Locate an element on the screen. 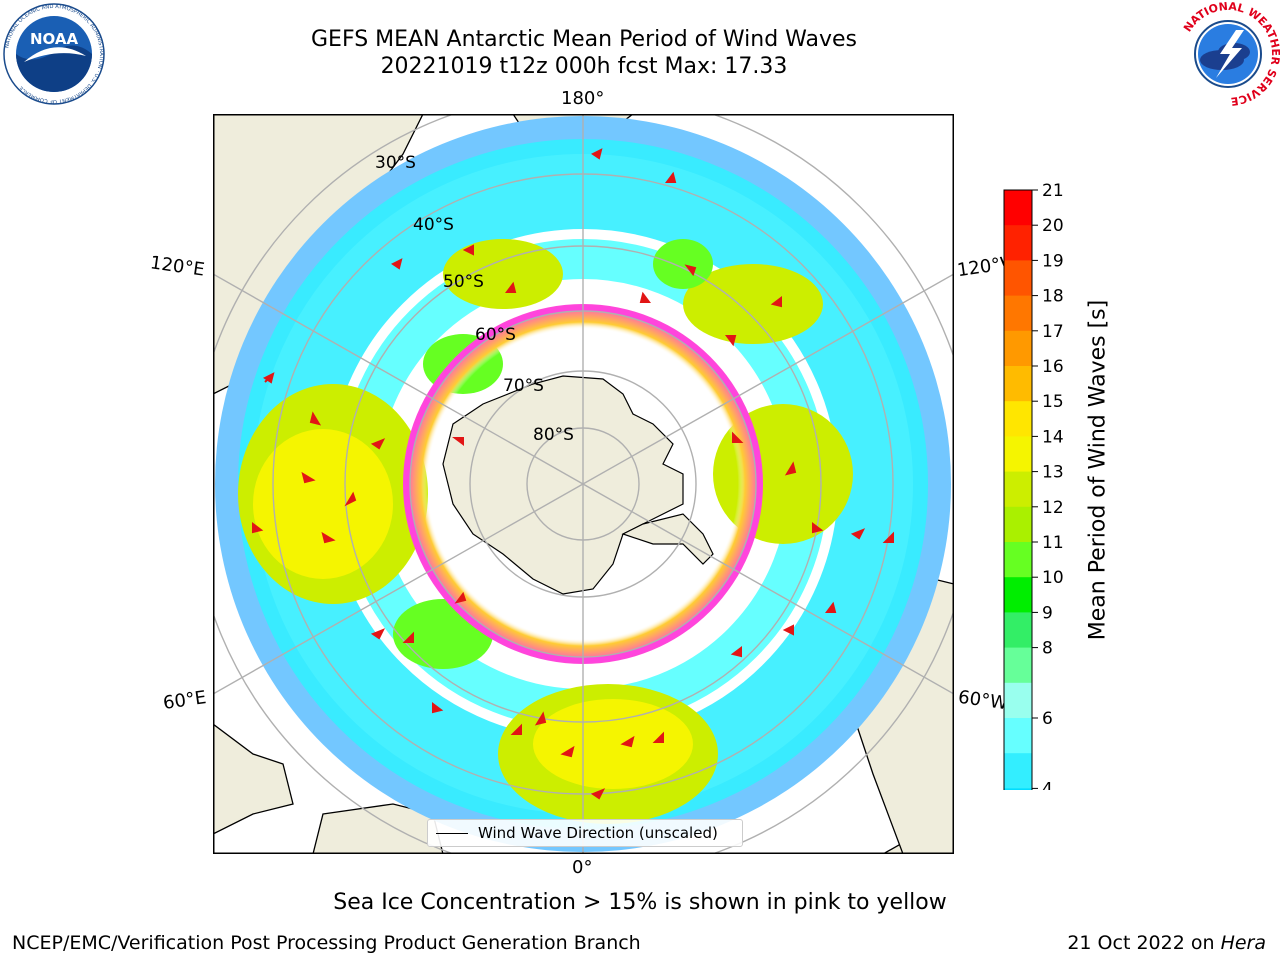  colorbar-tick-label: 14 is located at coordinates (1053, 437).